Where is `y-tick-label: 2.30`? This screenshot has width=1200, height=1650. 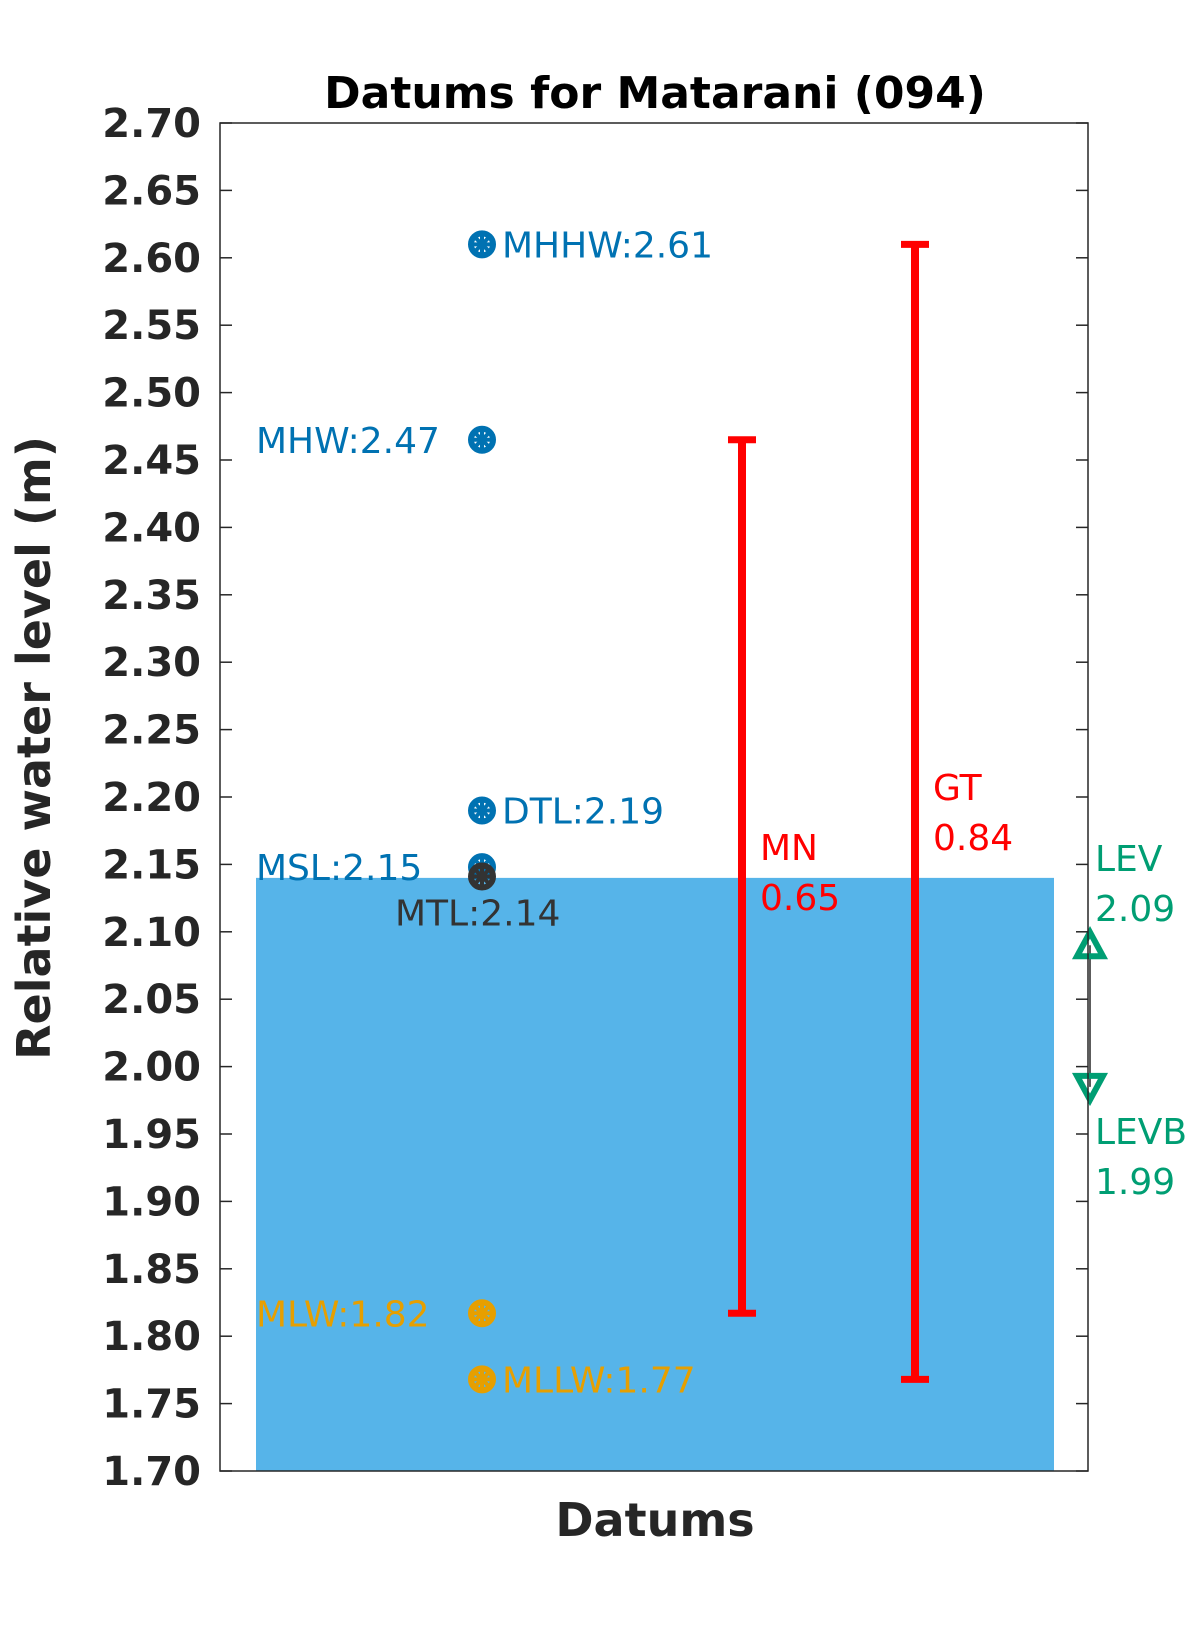
y-tick-label: 2.30 is located at coordinates (151, 663).